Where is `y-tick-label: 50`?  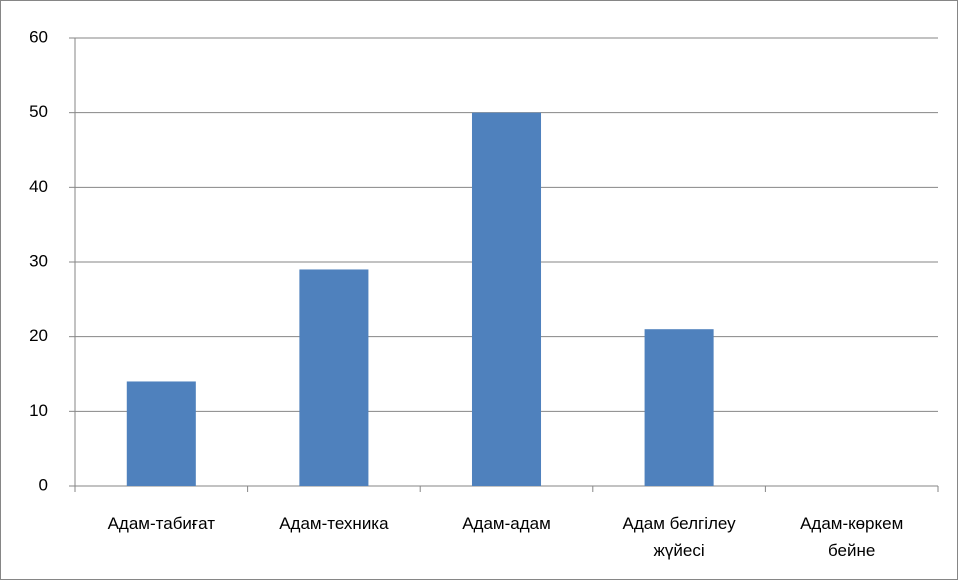
y-tick-label: 50 is located at coordinates (38, 111).